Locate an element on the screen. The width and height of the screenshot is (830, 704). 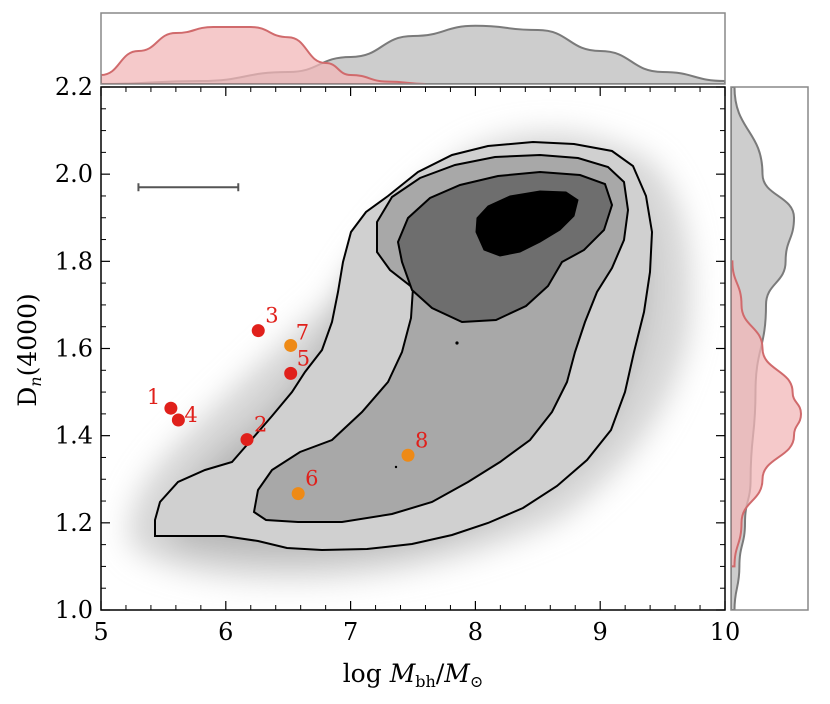
right-marginal-density is located at coordinates (767, 414).